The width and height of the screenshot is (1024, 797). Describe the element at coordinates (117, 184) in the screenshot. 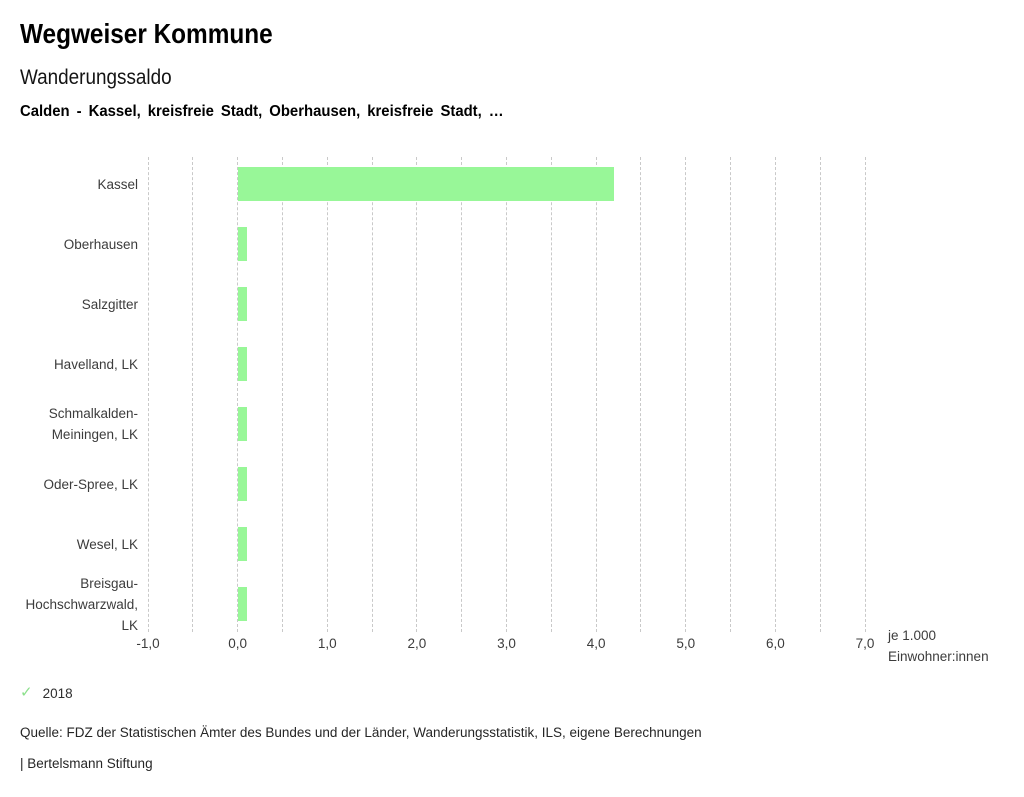

I see `category-label-kassel: Kassel` at that location.